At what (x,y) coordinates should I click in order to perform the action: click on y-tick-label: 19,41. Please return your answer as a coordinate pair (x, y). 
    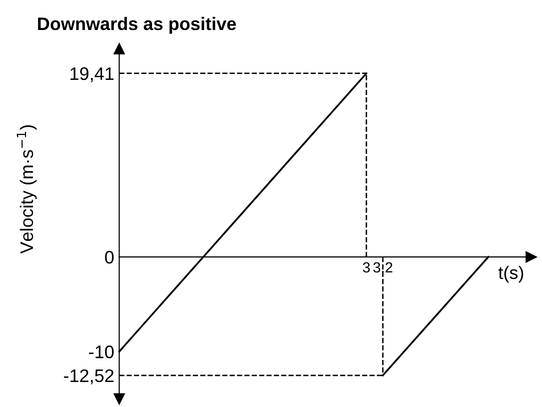
    Looking at the image, I should click on (92, 74).